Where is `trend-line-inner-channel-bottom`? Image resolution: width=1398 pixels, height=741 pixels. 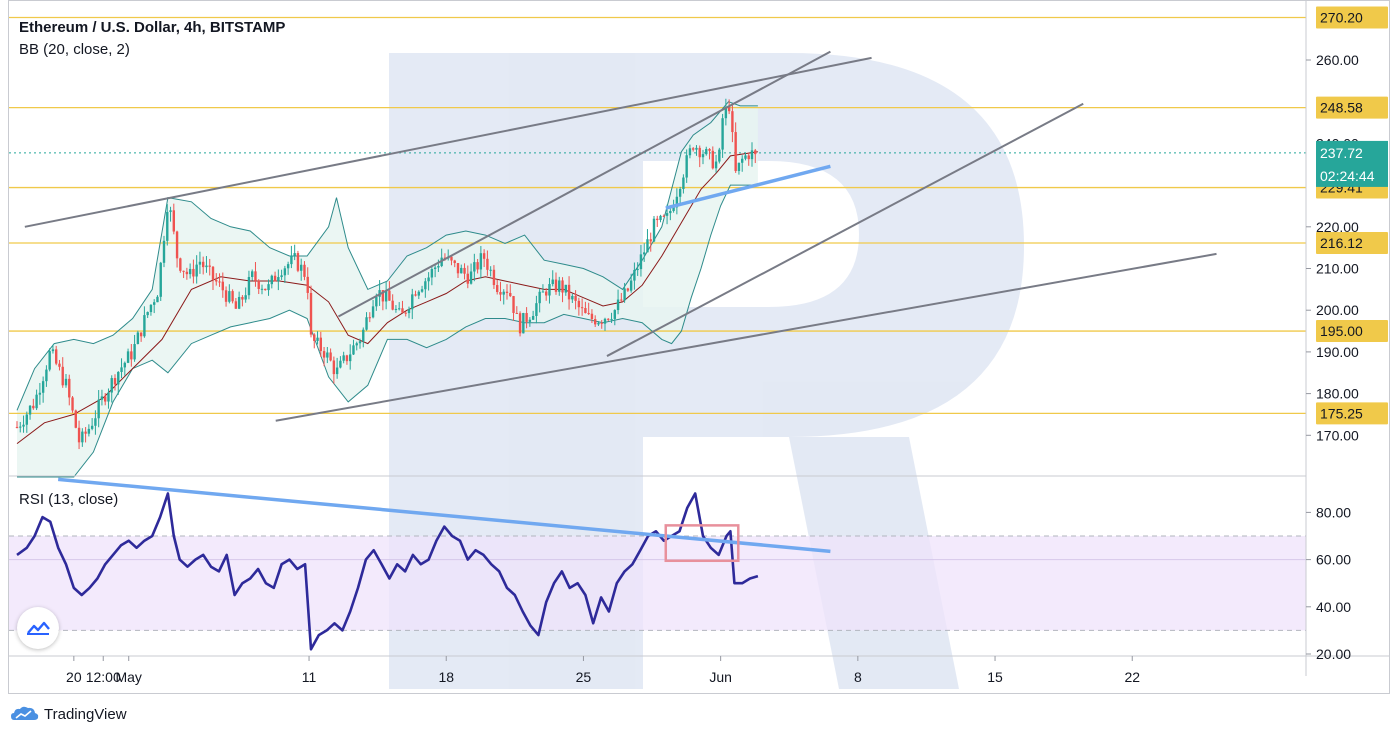
trend-line-inner-channel-bottom is located at coordinates (845, 229).